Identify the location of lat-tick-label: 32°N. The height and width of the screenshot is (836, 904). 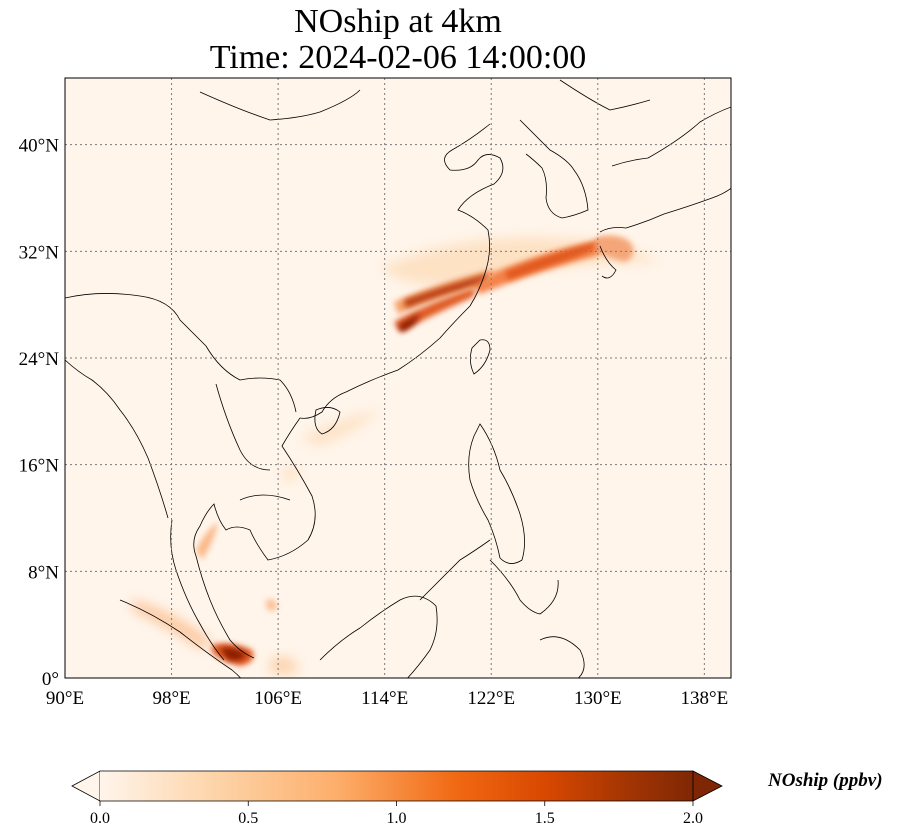
(39, 252).